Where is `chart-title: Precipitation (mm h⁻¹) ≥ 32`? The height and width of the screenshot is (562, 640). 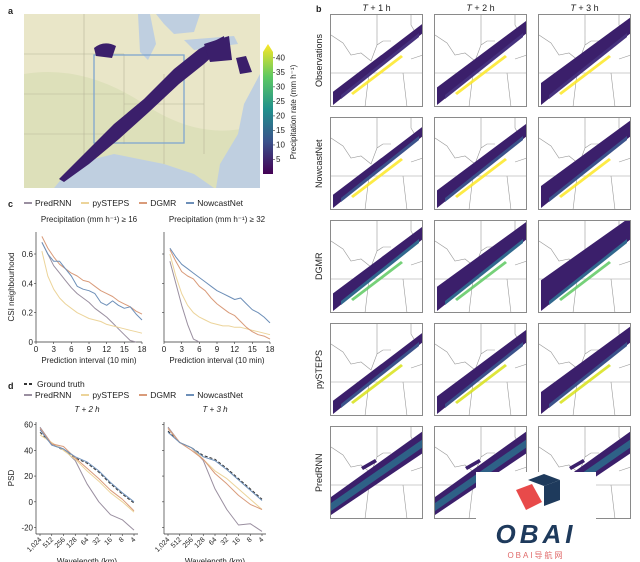
chart-title: Precipitation (mm h⁻¹) ≥ 32 is located at coordinates (217, 219).